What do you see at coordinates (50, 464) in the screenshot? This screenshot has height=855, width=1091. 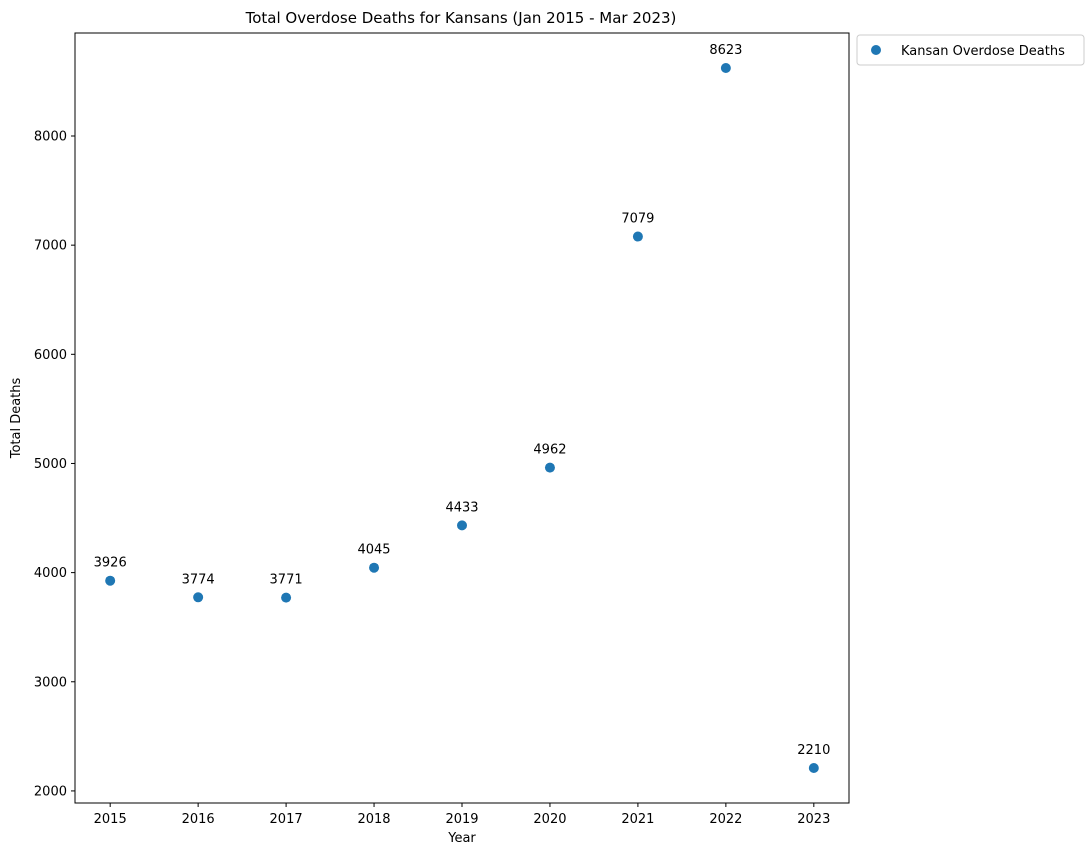 I see `y-tick-label: 5000` at bounding box center [50, 464].